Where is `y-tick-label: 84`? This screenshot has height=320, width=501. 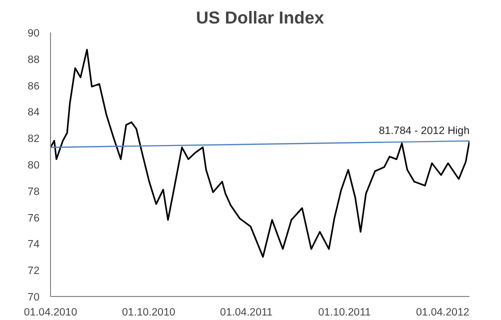
y-tick-label: 84 is located at coordinates (34, 112).